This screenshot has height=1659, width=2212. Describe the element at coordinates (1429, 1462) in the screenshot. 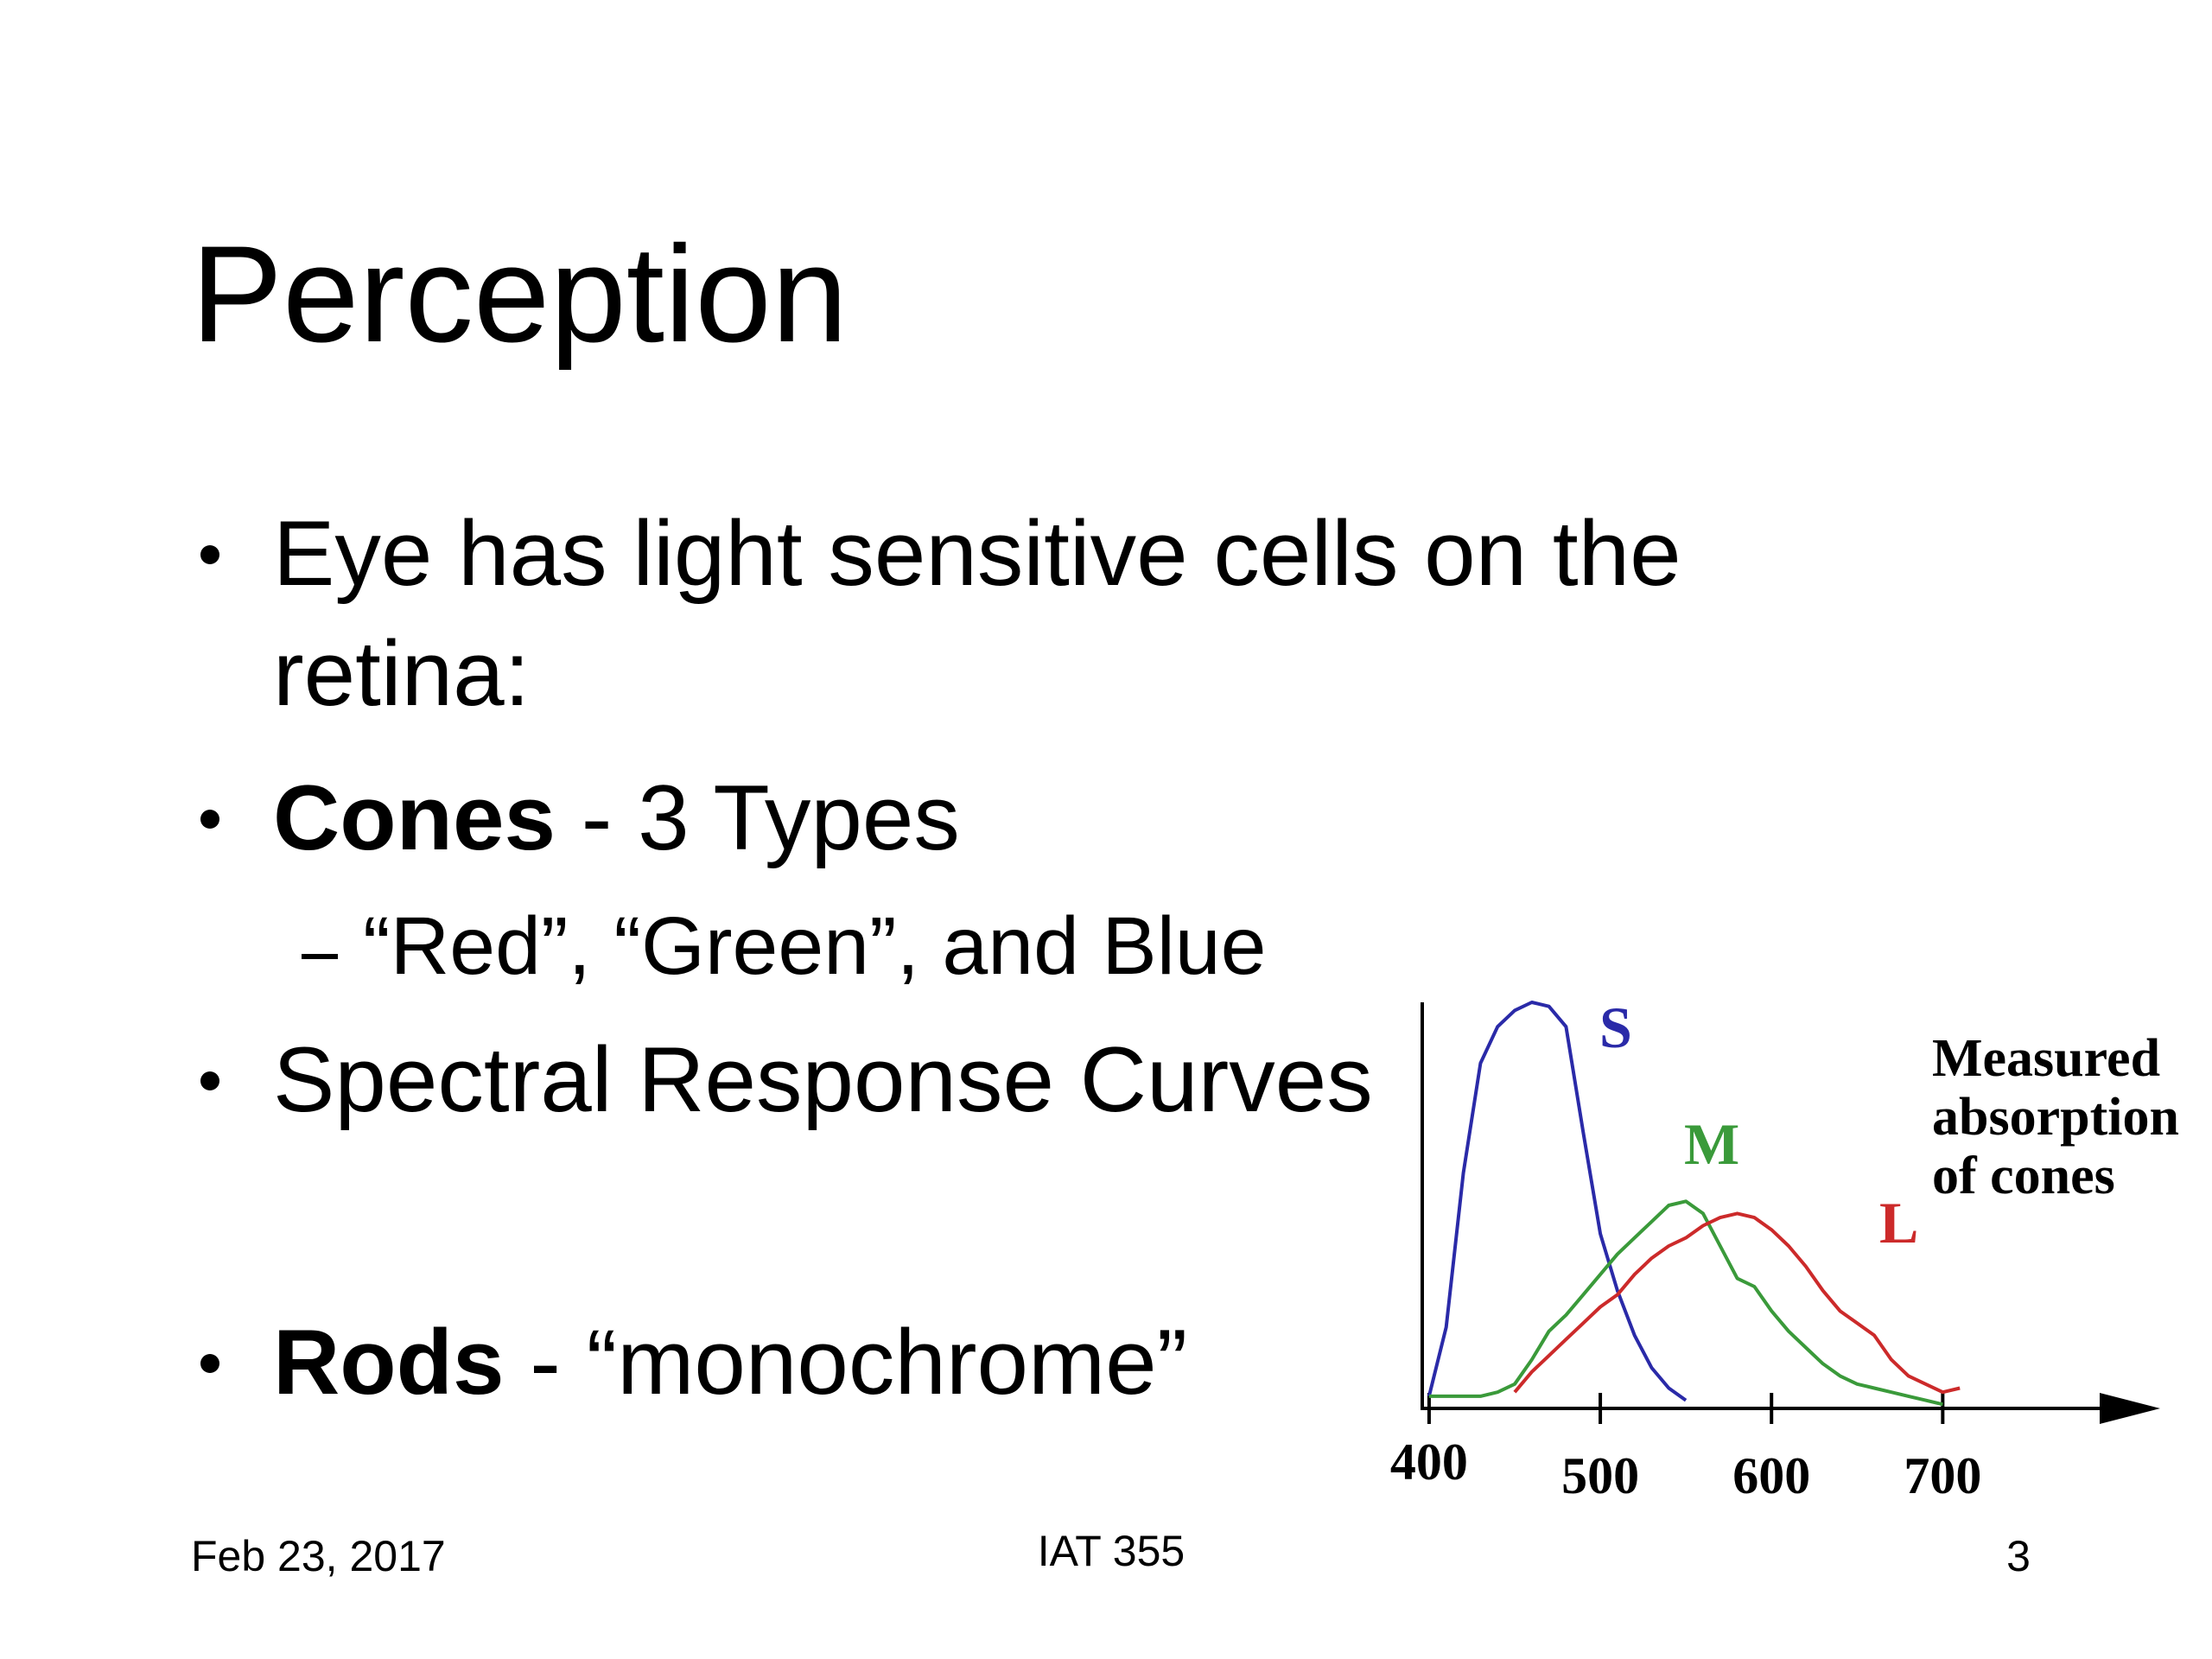

I see `x-tick-label: 400` at that location.